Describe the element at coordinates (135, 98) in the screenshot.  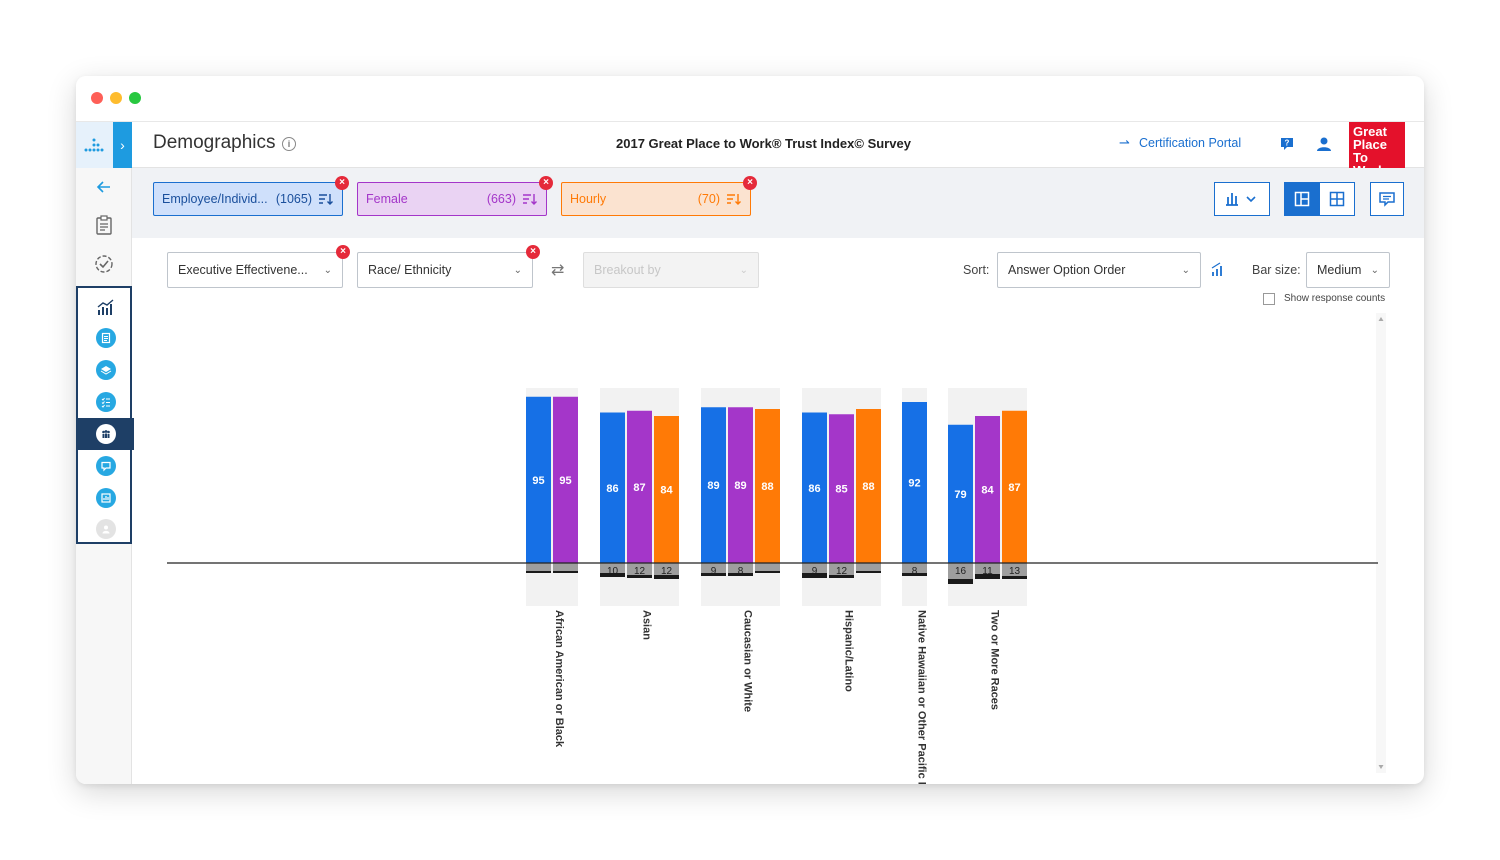
I see `maximize-window-button` at that location.